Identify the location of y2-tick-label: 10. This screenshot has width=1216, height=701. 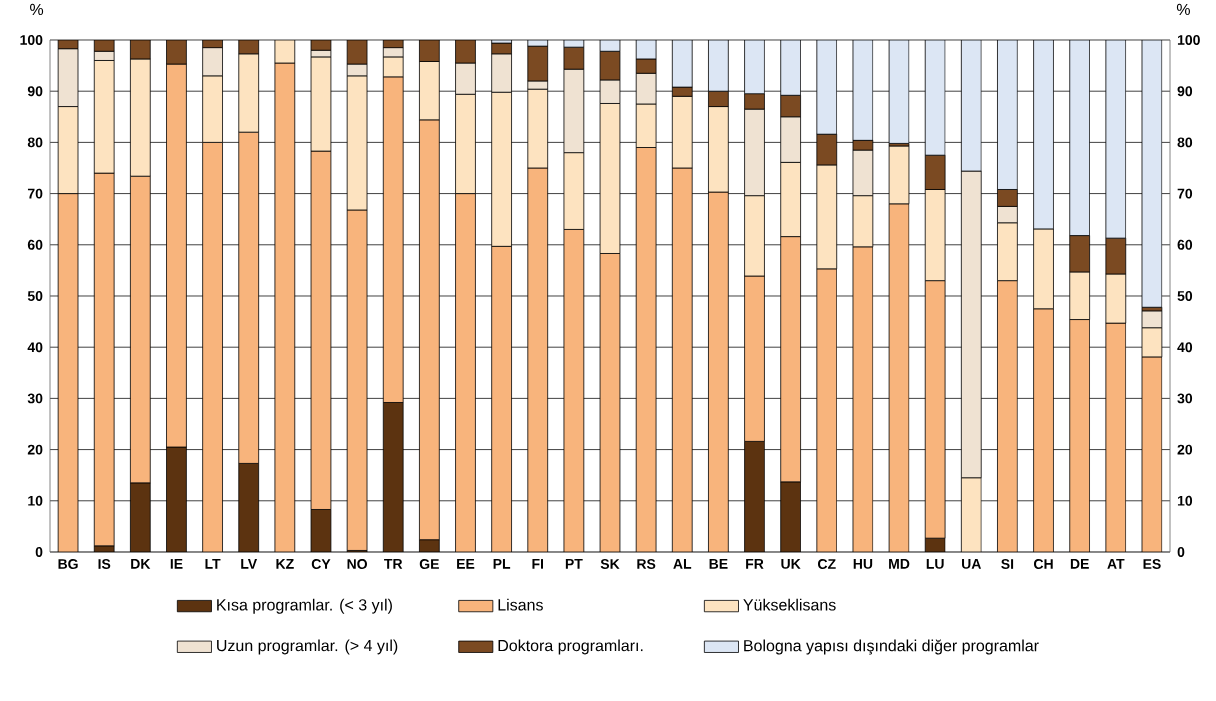
(1185, 500).